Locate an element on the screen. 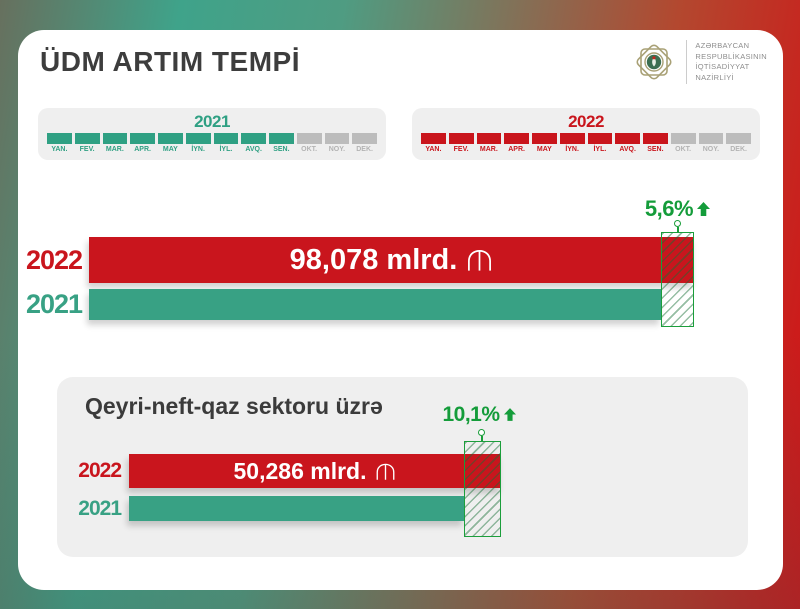 This screenshot has width=800, height=609. gdp-year-label-2021: 2021 is located at coordinates (54, 304).